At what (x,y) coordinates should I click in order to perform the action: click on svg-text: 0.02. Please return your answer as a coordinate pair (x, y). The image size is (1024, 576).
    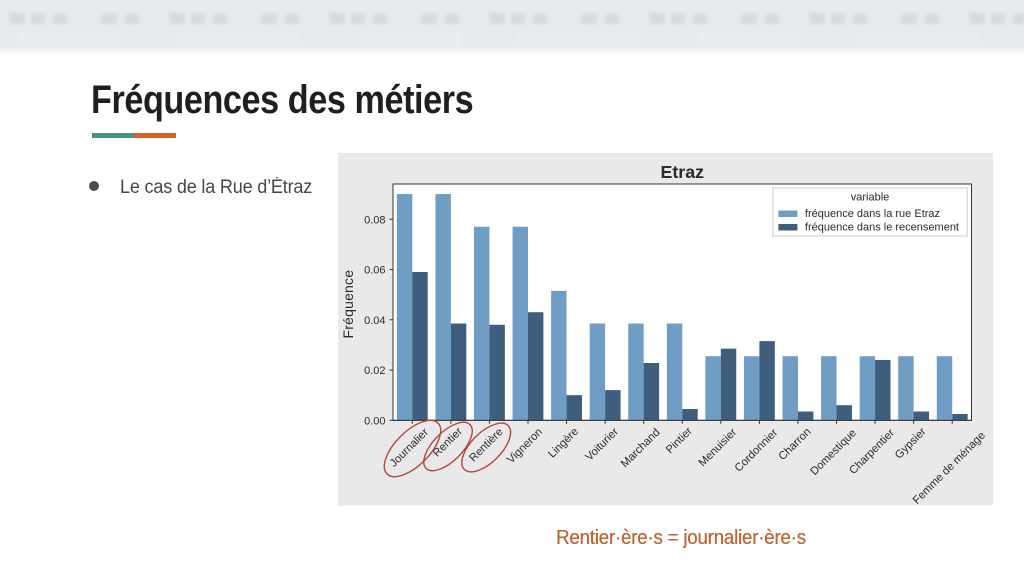
    Looking at the image, I should click on (374, 371).